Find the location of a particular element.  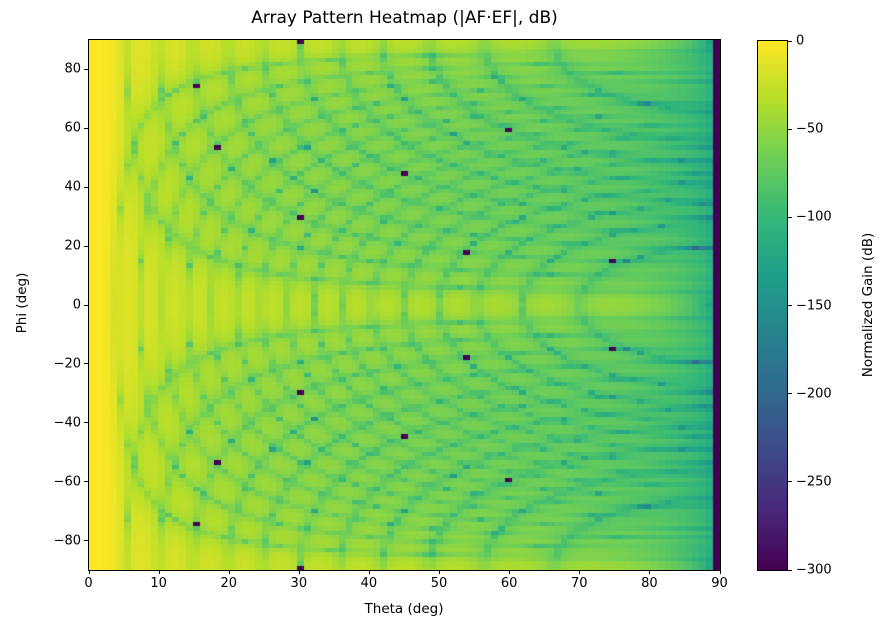

chart-title: Array Pattern Heatmap (|AF·EF|, dB) is located at coordinates (404, 18).